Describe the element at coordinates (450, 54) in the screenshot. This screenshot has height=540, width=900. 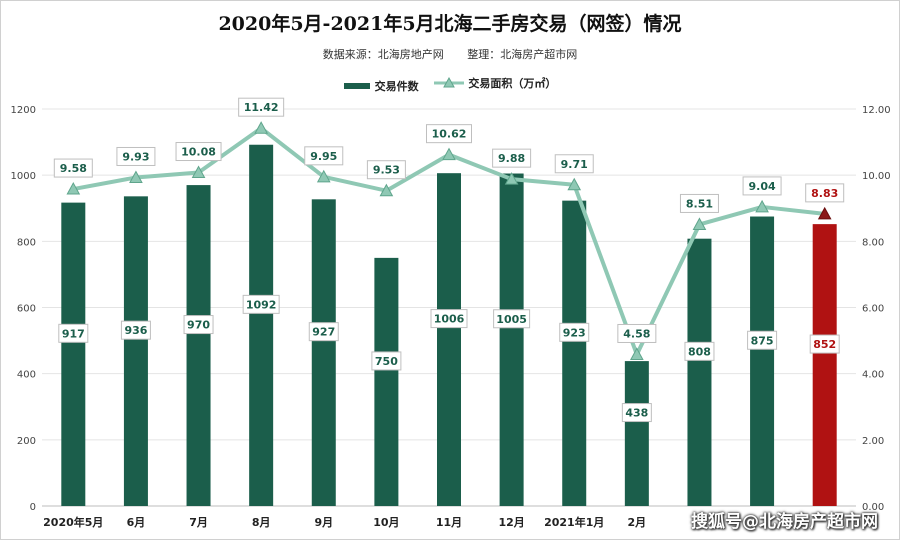
I see `chart-subtitle: 数据来源：北海房地产网 整理：北海房产超市网` at that location.